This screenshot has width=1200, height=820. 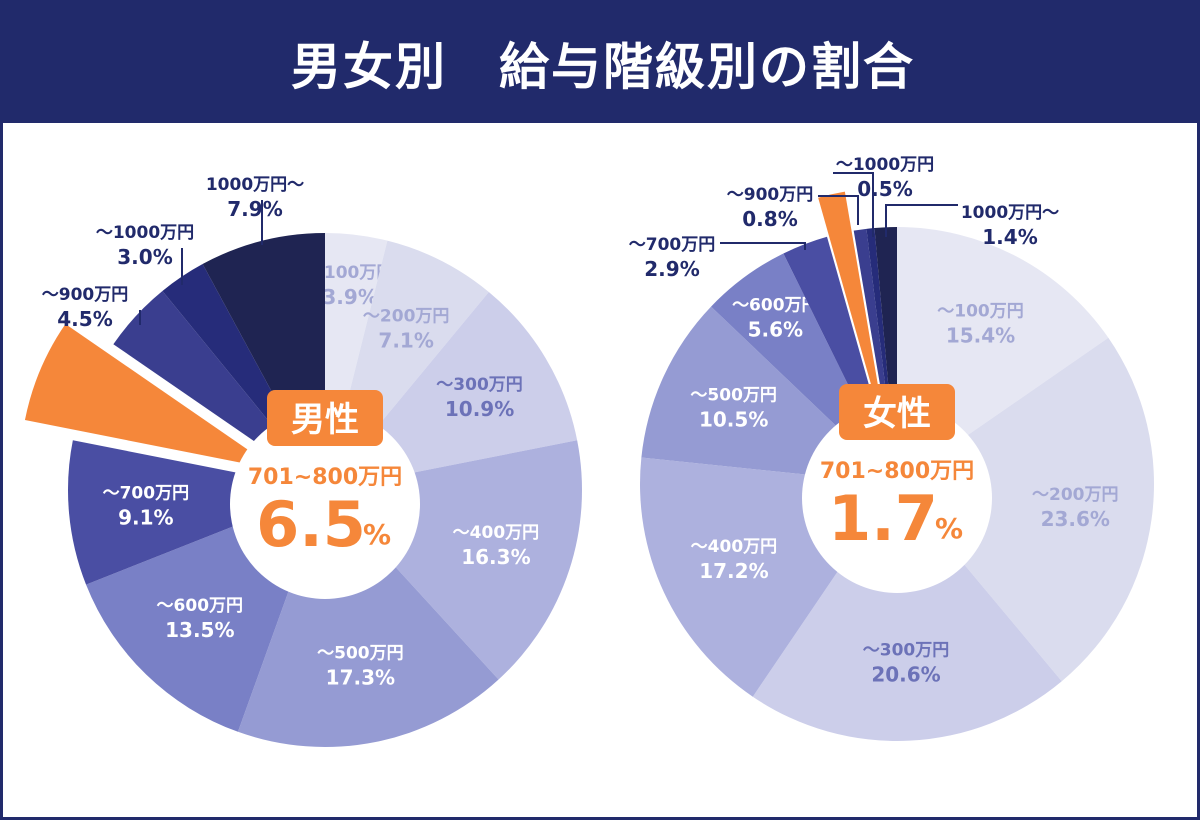 I want to click on slice-label-1000man-yento: 1000万円〜1.4%, so click(x=972, y=226).